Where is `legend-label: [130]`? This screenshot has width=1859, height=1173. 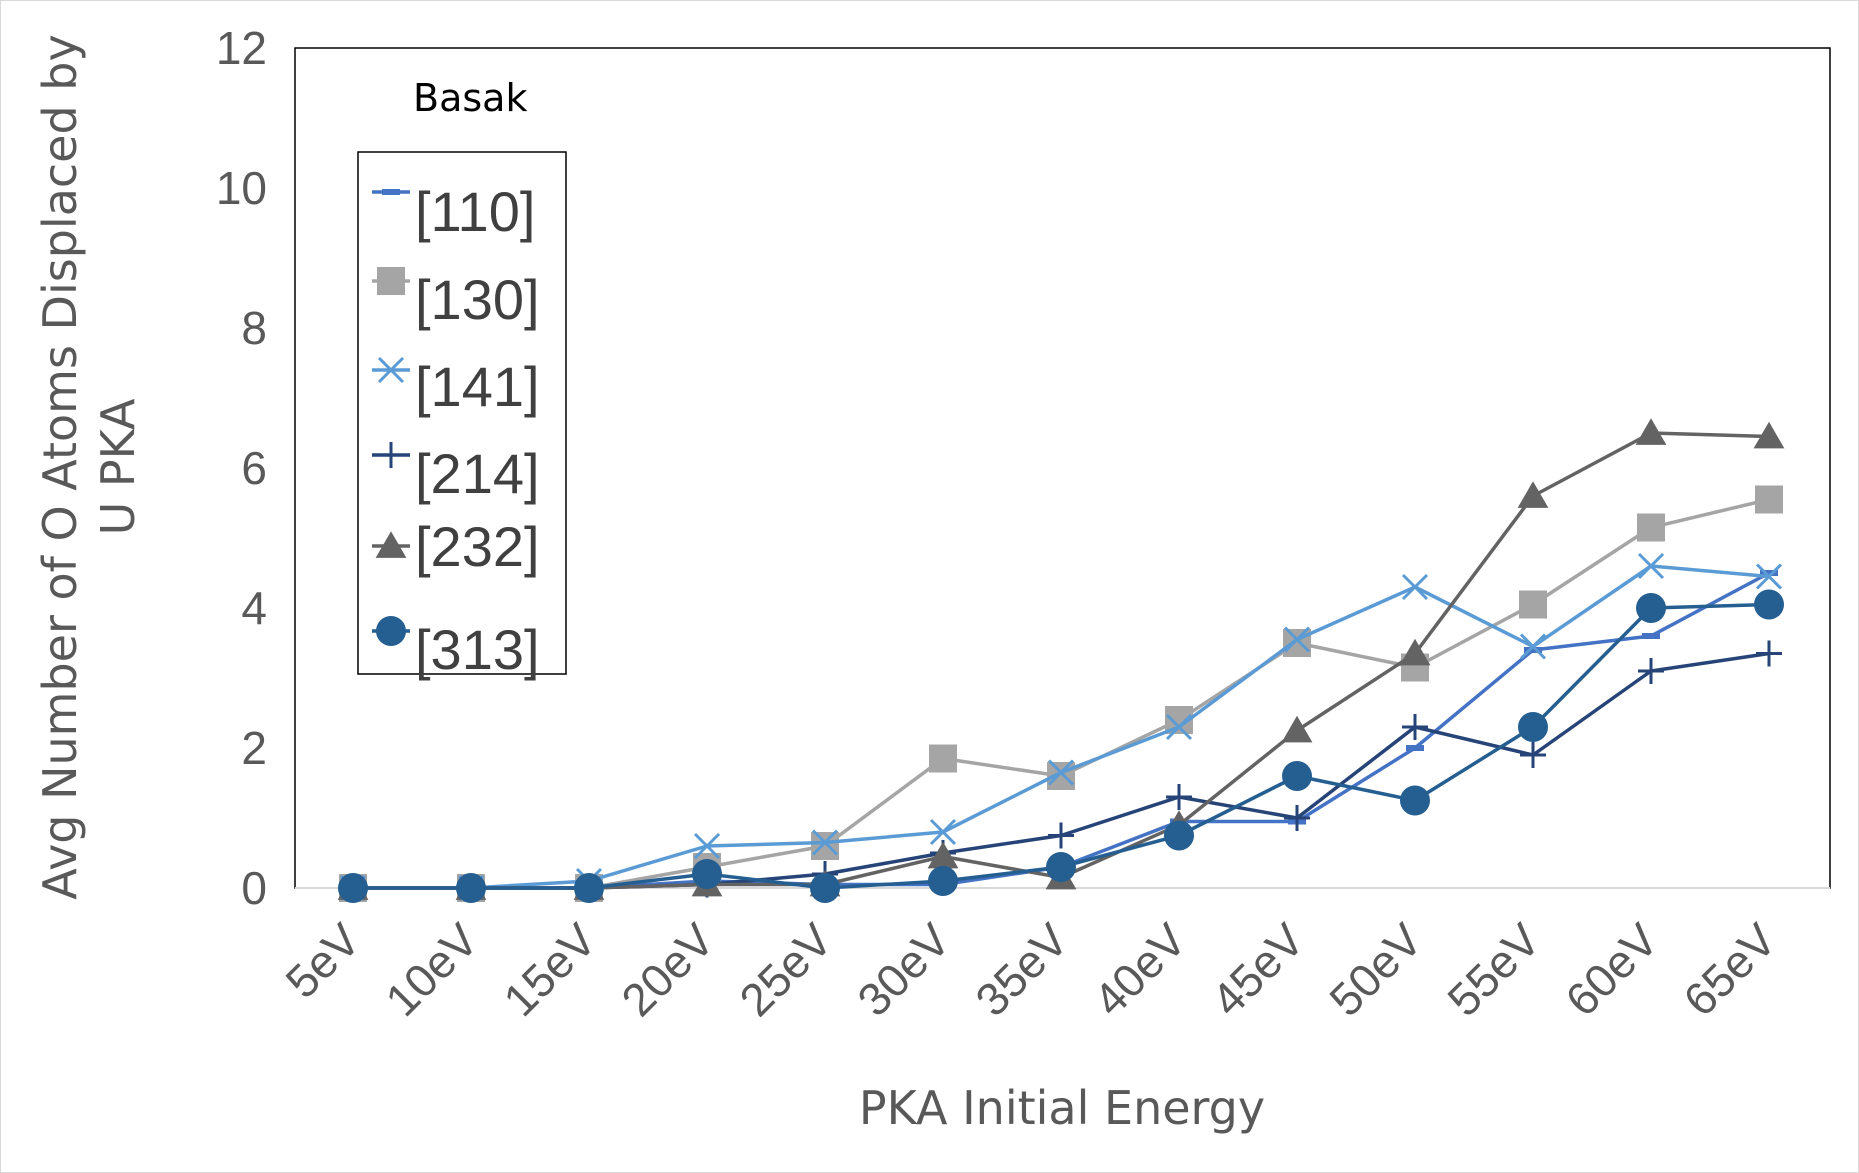
legend-label: [130] is located at coordinates (477, 299).